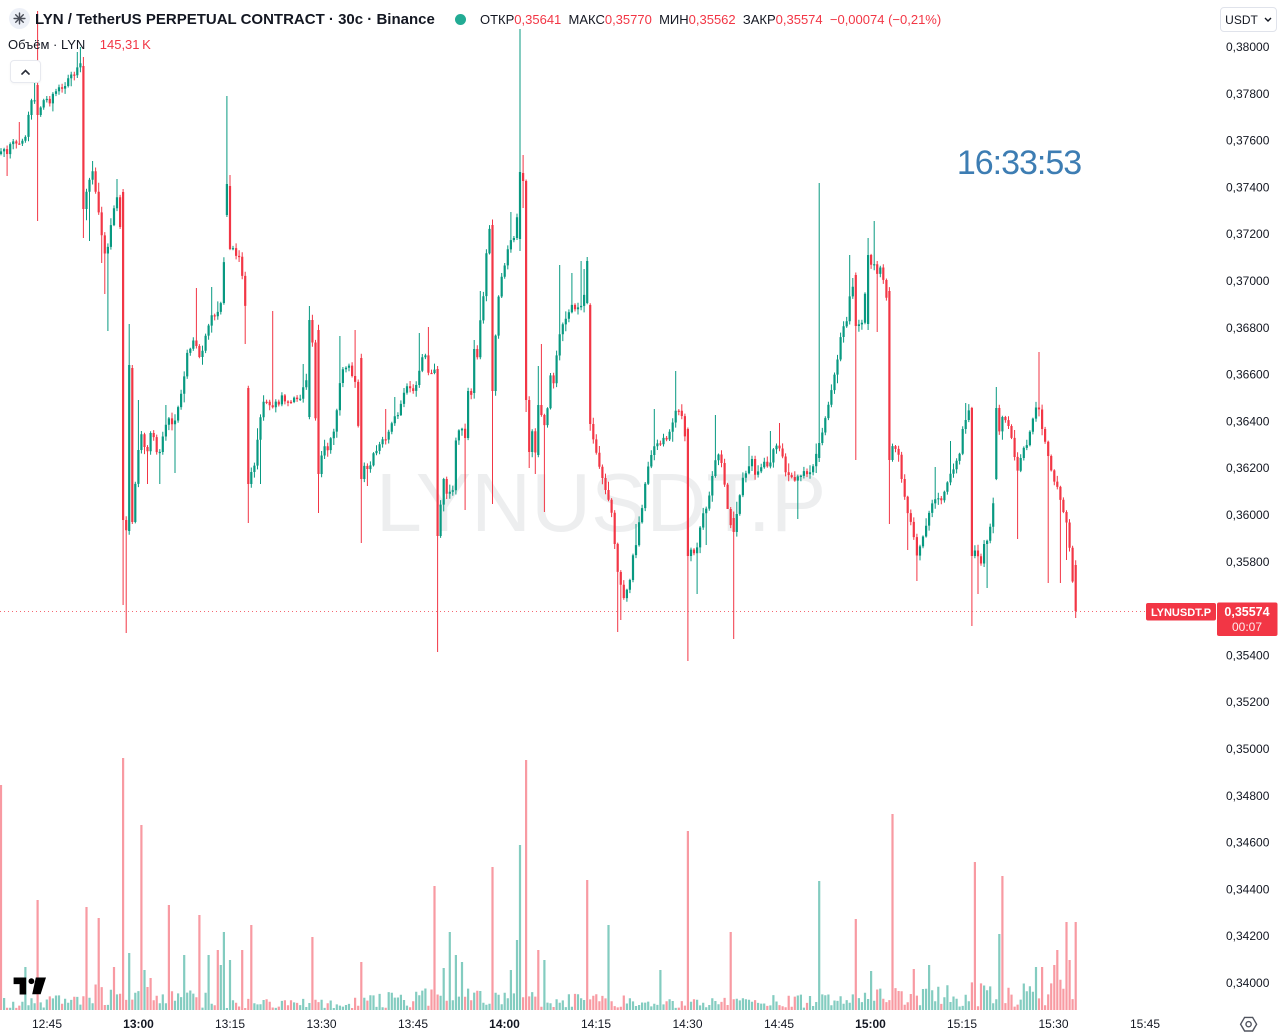 The height and width of the screenshot is (1036, 1280). I want to click on svg-text: 15:00, so click(870, 1024).